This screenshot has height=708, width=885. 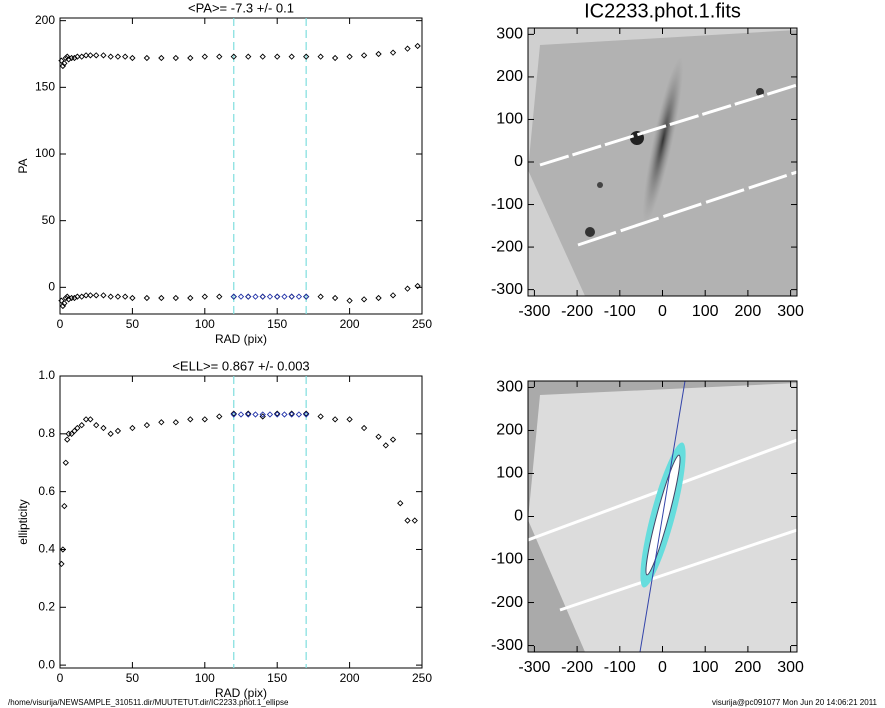 What do you see at coordinates (46, 549) in the screenshot?
I see `y-tick-label: 0.4` at bounding box center [46, 549].